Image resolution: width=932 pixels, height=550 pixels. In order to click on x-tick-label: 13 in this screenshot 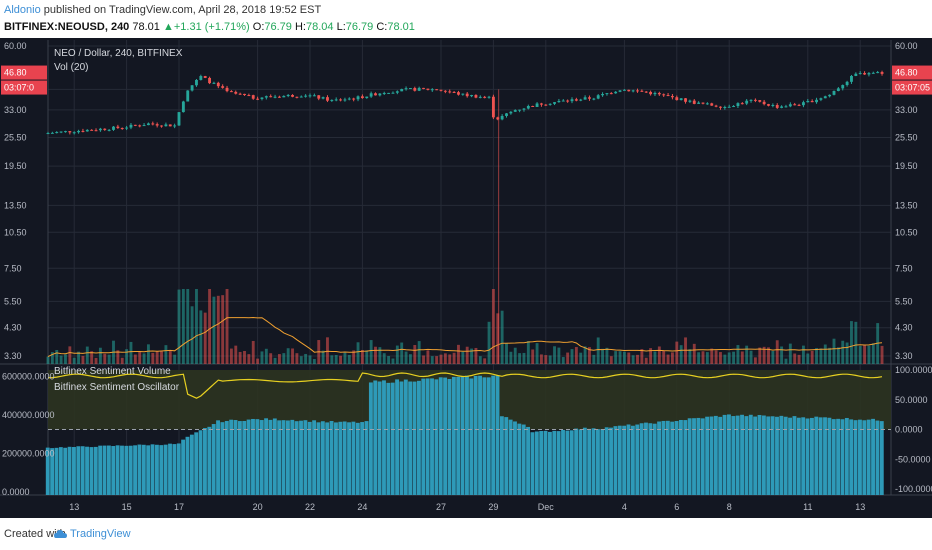, I will do `click(860, 507)`.